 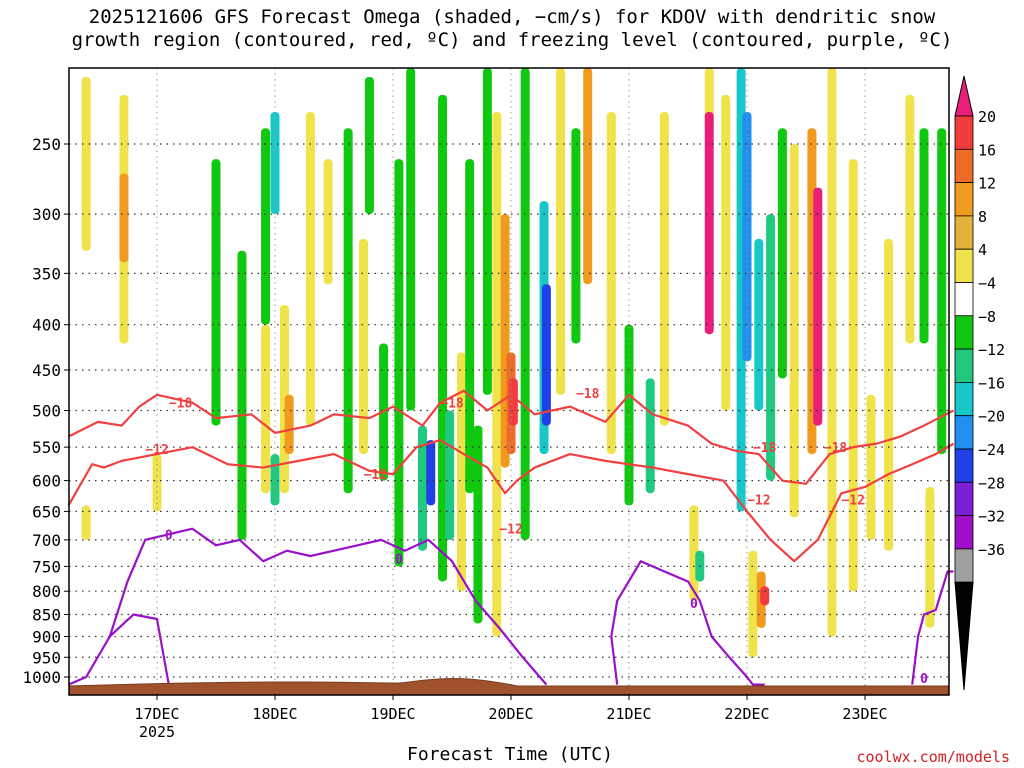 I want to click on y-tick-label: 400, so click(x=46, y=325).